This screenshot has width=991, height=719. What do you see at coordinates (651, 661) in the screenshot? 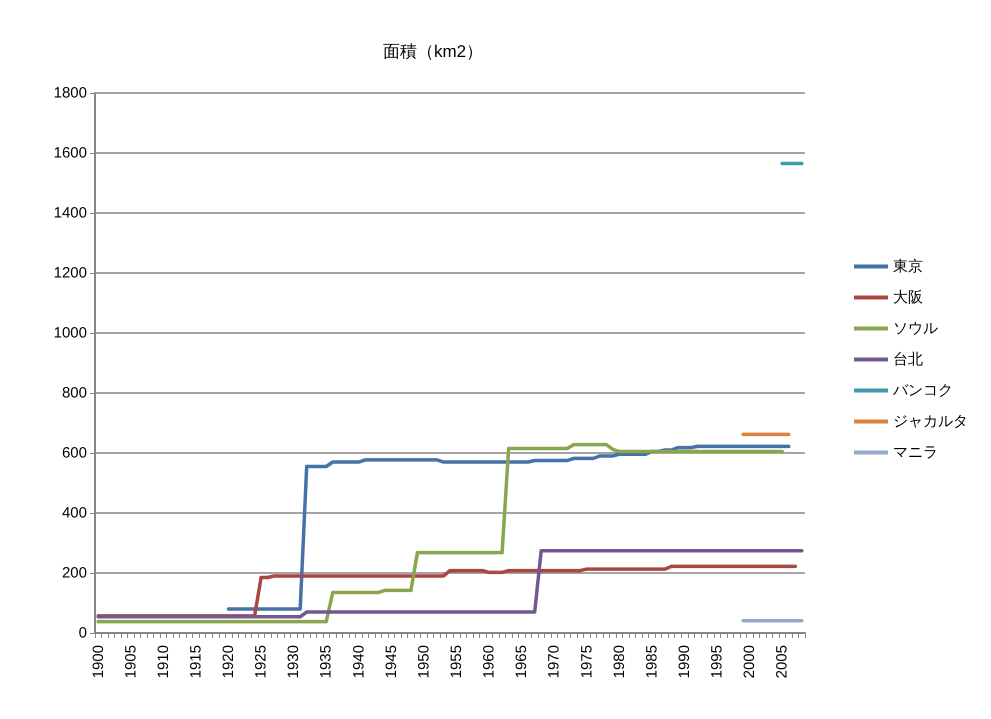
I see `x-tick-label: 1985` at bounding box center [651, 661].